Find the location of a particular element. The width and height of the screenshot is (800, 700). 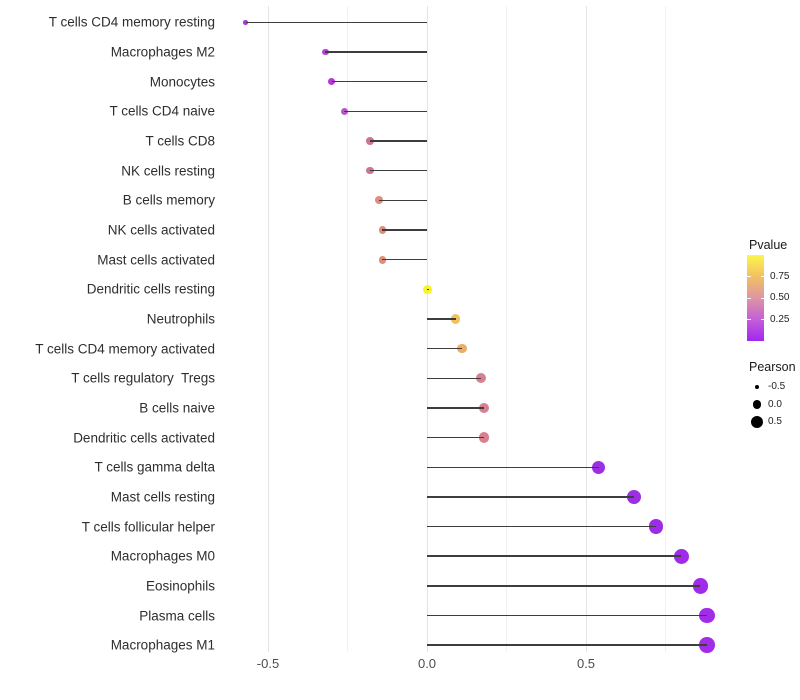

row-label: T cells CD4 memory resting is located at coordinates (131, 22).